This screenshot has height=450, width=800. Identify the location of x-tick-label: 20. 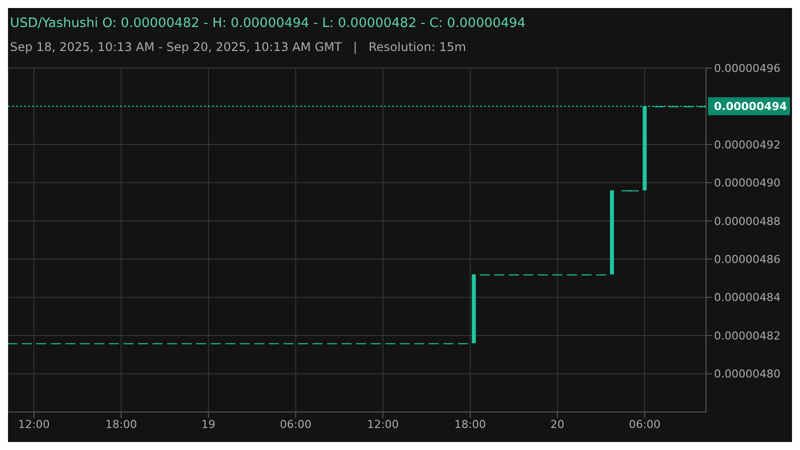
(557, 424).